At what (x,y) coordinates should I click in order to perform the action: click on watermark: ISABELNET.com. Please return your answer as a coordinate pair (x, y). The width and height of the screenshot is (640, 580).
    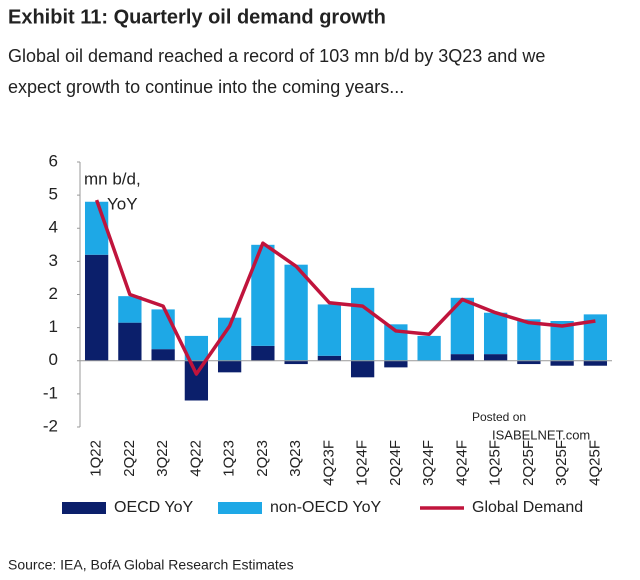
    Looking at the image, I should click on (541, 434).